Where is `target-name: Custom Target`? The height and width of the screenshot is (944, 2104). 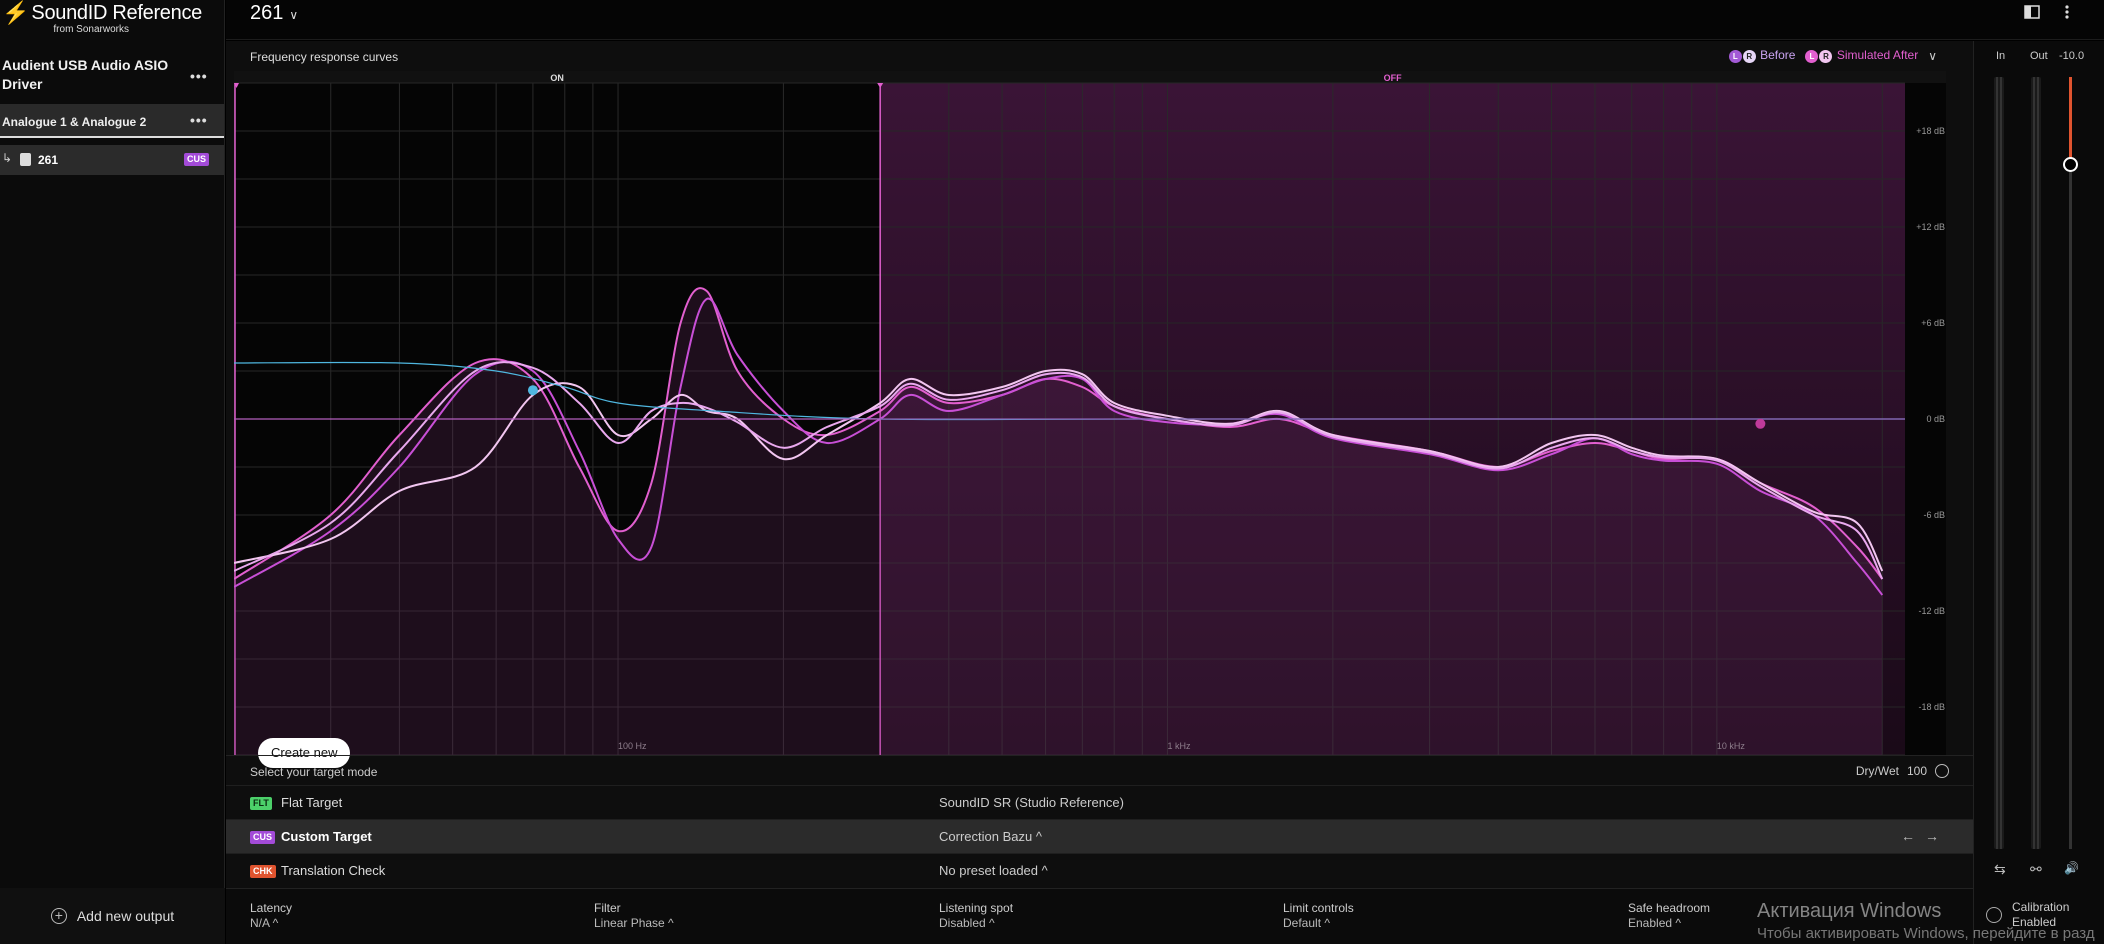 target-name: Custom Target is located at coordinates (326, 836).